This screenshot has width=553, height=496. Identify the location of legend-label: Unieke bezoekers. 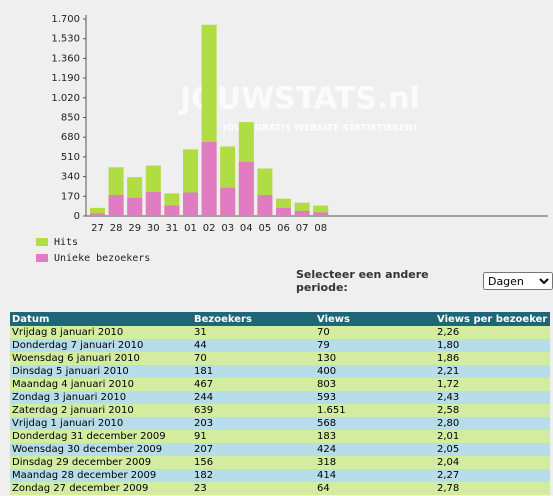
(102, 258).